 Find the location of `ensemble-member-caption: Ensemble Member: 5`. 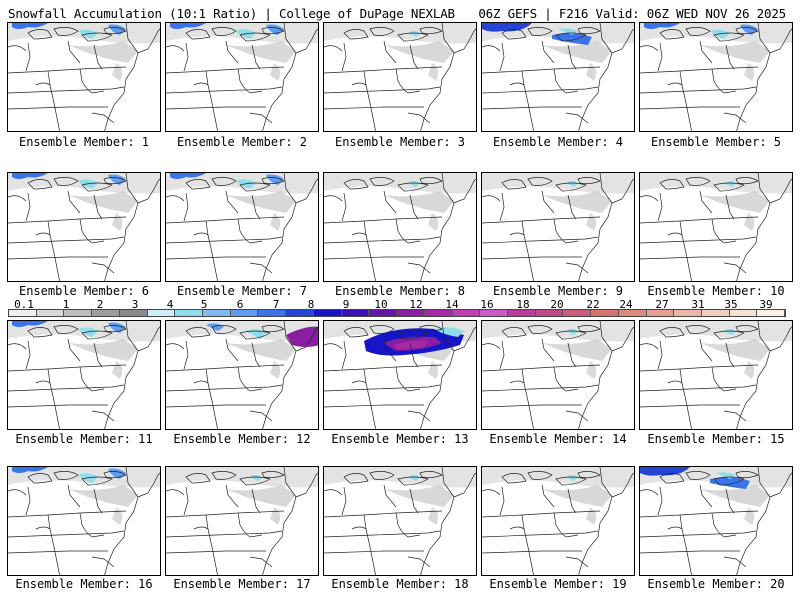

ensemble-member-caption: Ensemble Member: 5 is located at coordinates (716, 142).